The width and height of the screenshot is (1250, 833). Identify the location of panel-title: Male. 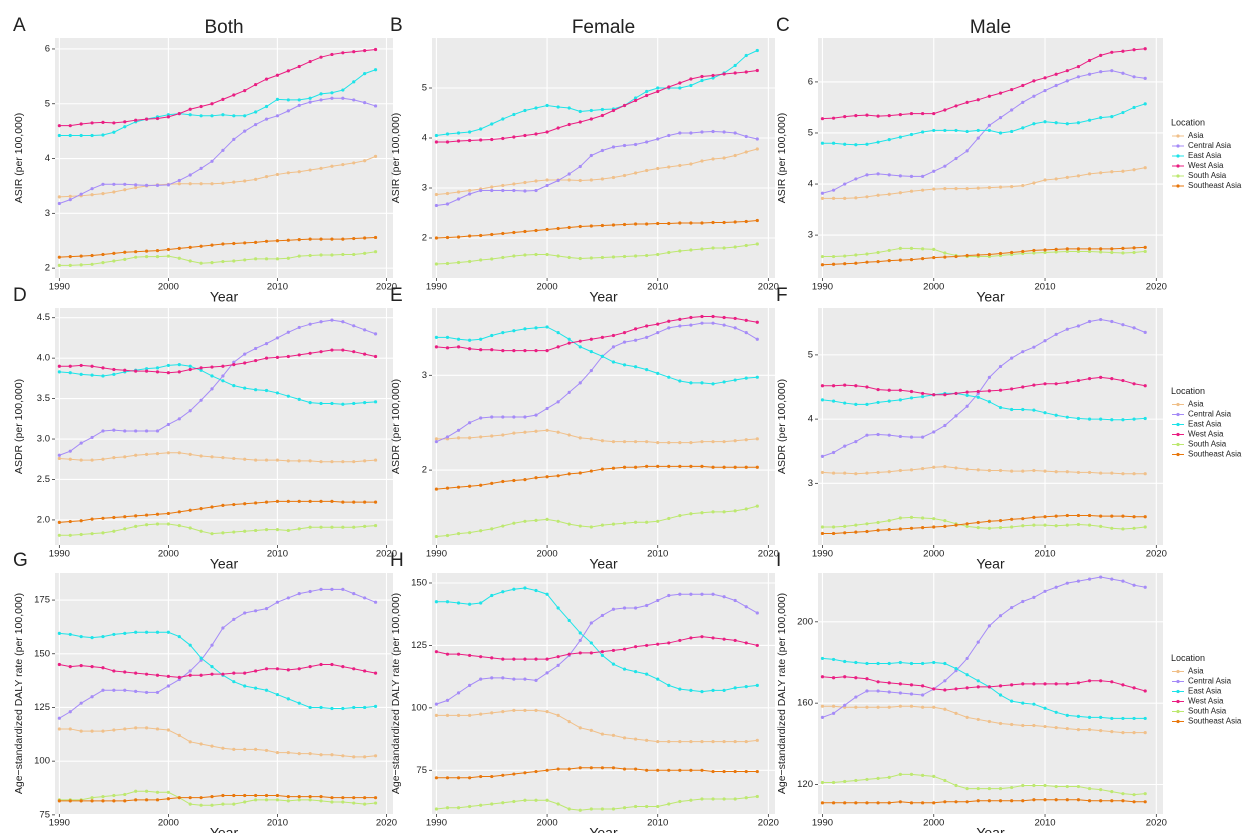
(990, 27).